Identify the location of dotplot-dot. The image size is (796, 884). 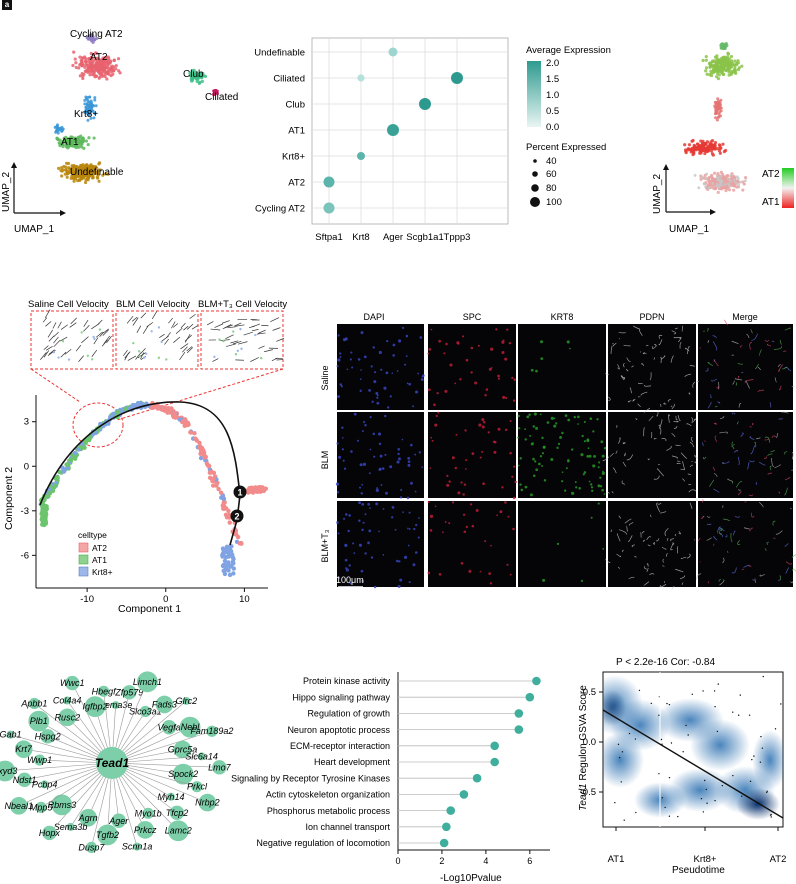
(329, 208).